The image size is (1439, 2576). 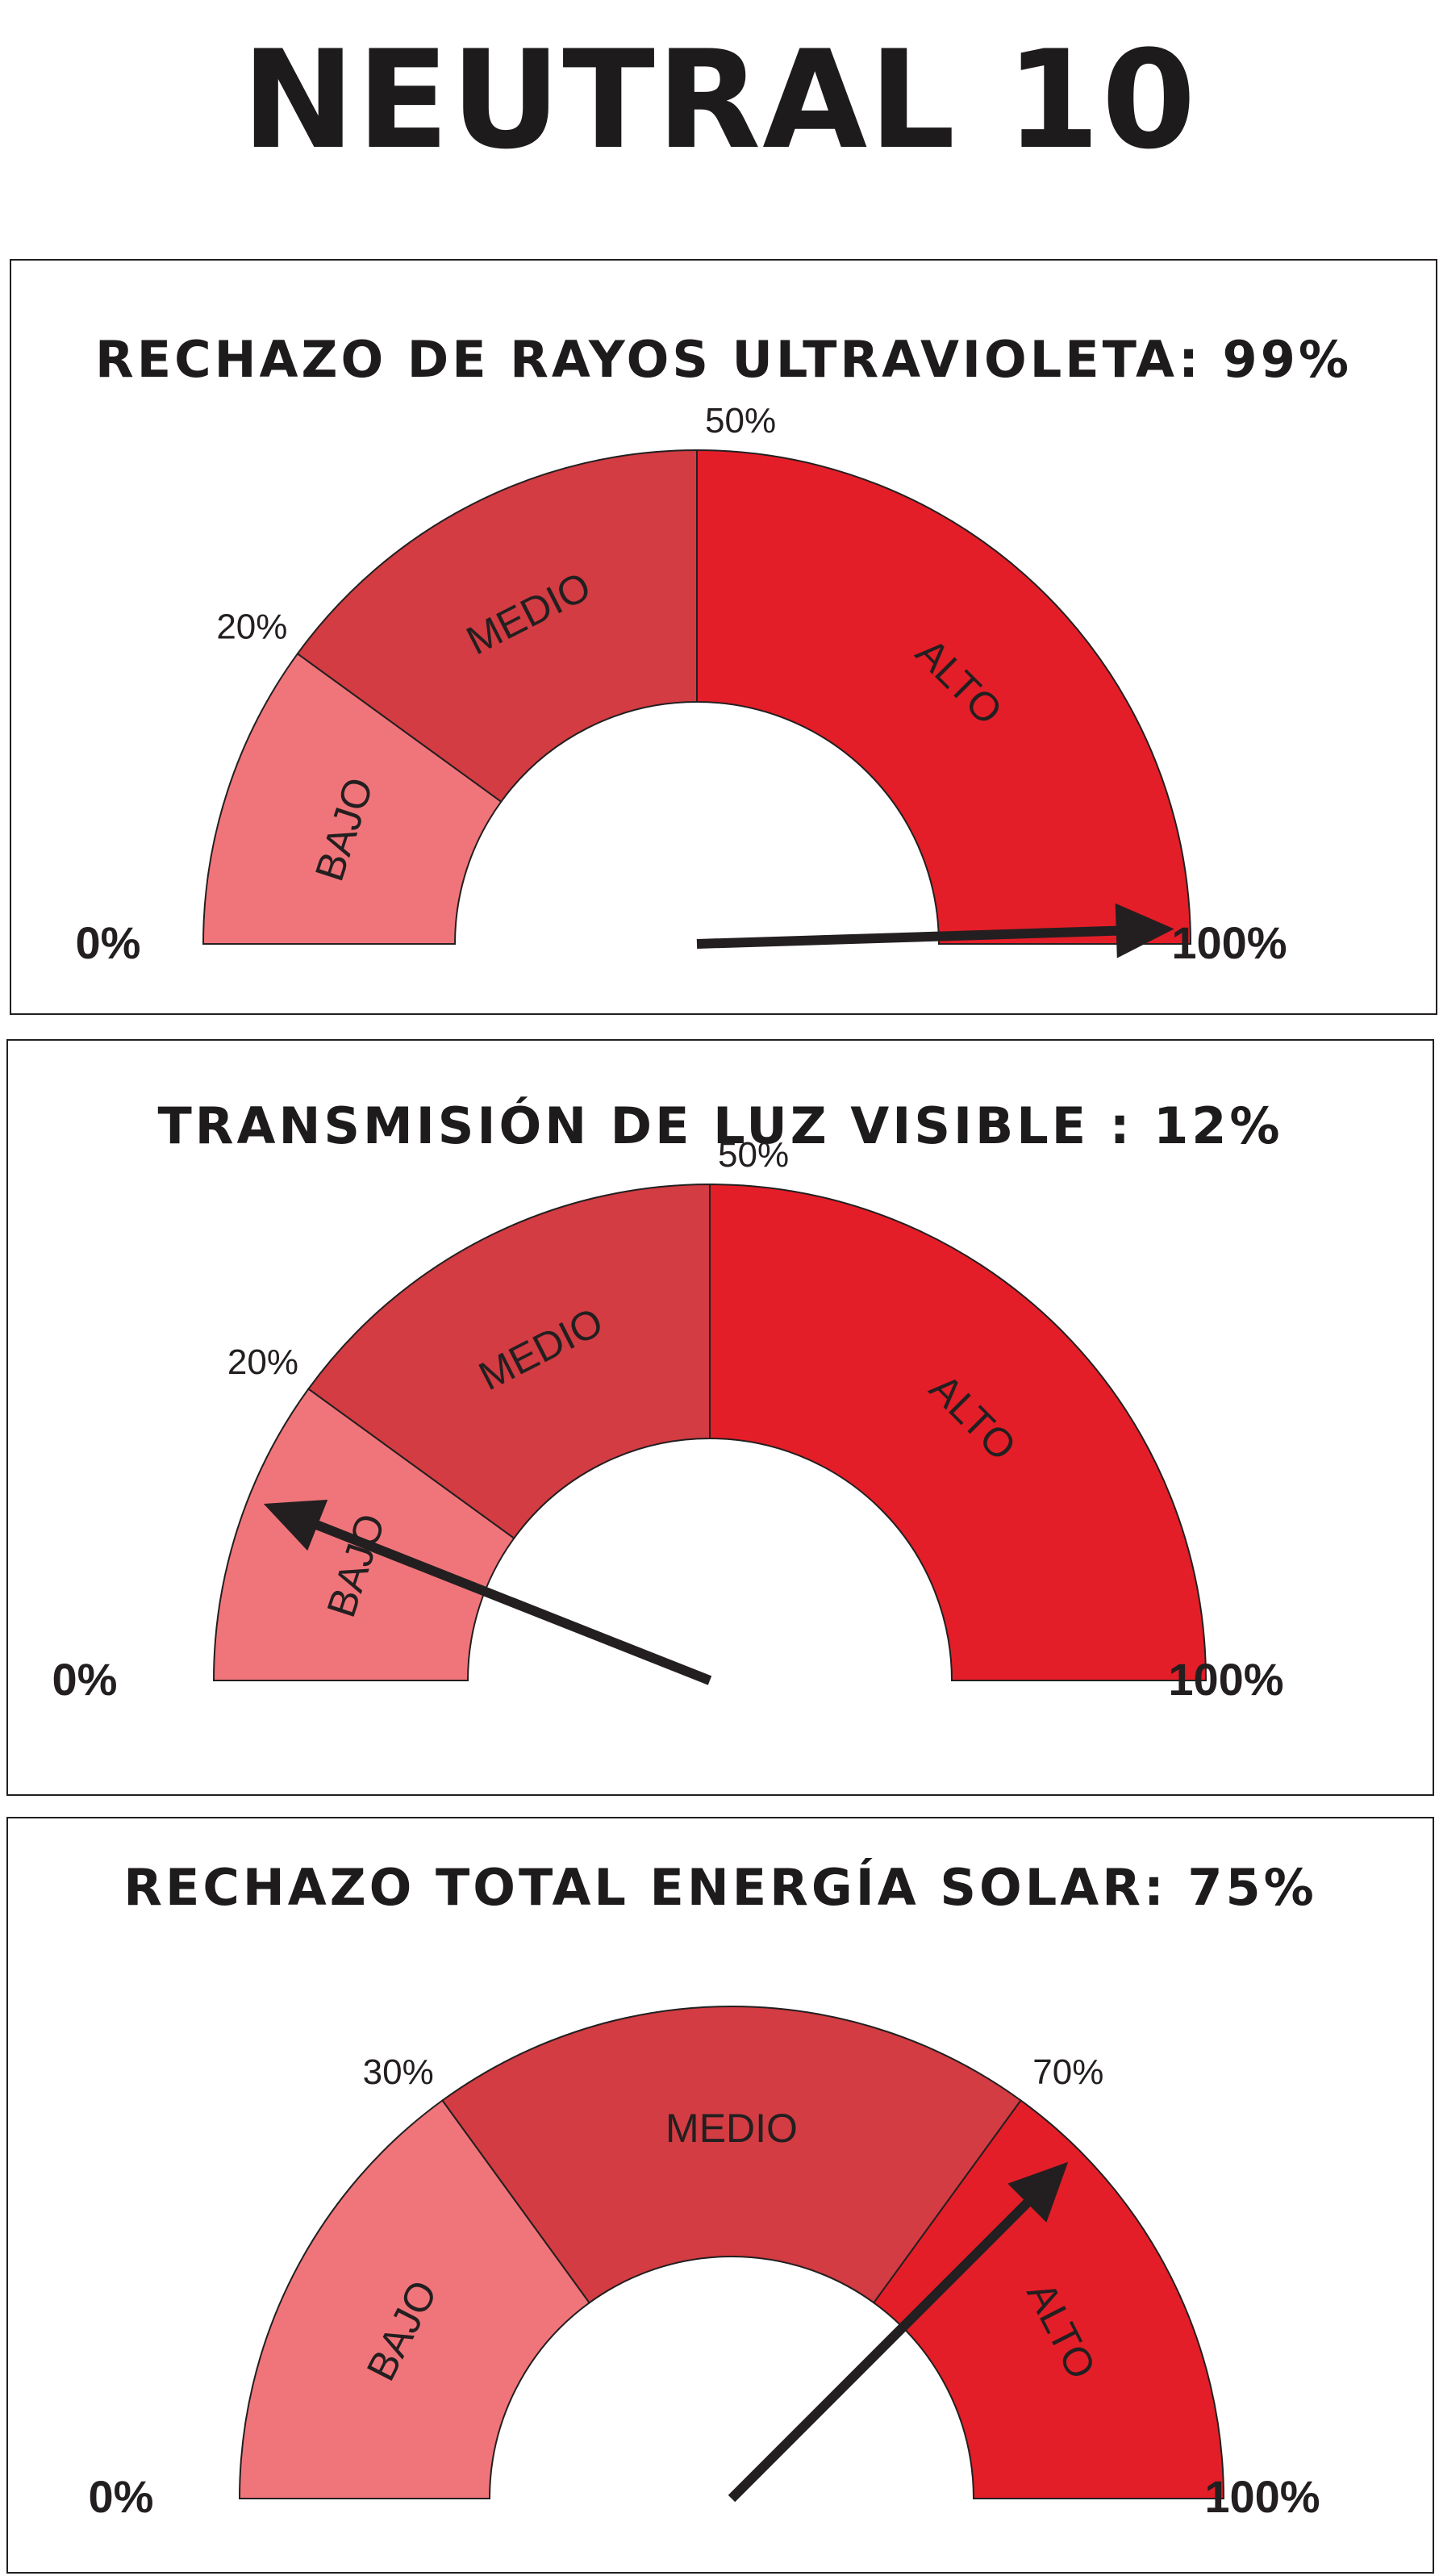 What do you see at coordinates (720, 1125) in the screenshot?
I see `gauge-title: TRANSMISIÓN DE LUZ VISIBLE : 12%` at bounding box center [720, 1125].